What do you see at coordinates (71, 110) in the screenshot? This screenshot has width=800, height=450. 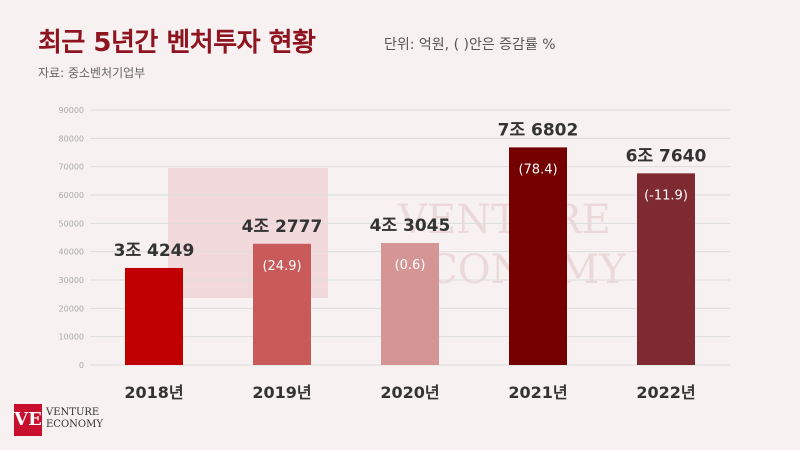 I see `y-tick-label: 90000` at bounding box center [71, 110].